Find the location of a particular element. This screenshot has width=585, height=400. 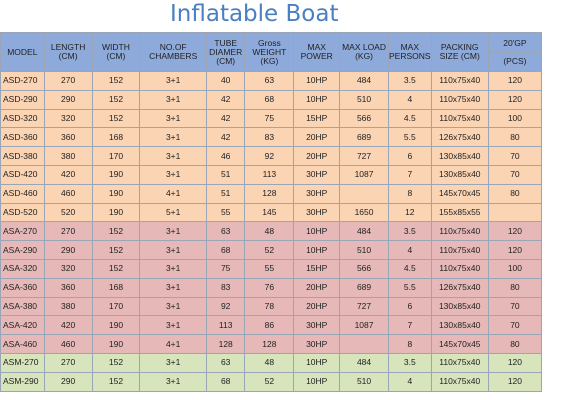

cell-model: ASD-270 is located at coordinates (22, 81).